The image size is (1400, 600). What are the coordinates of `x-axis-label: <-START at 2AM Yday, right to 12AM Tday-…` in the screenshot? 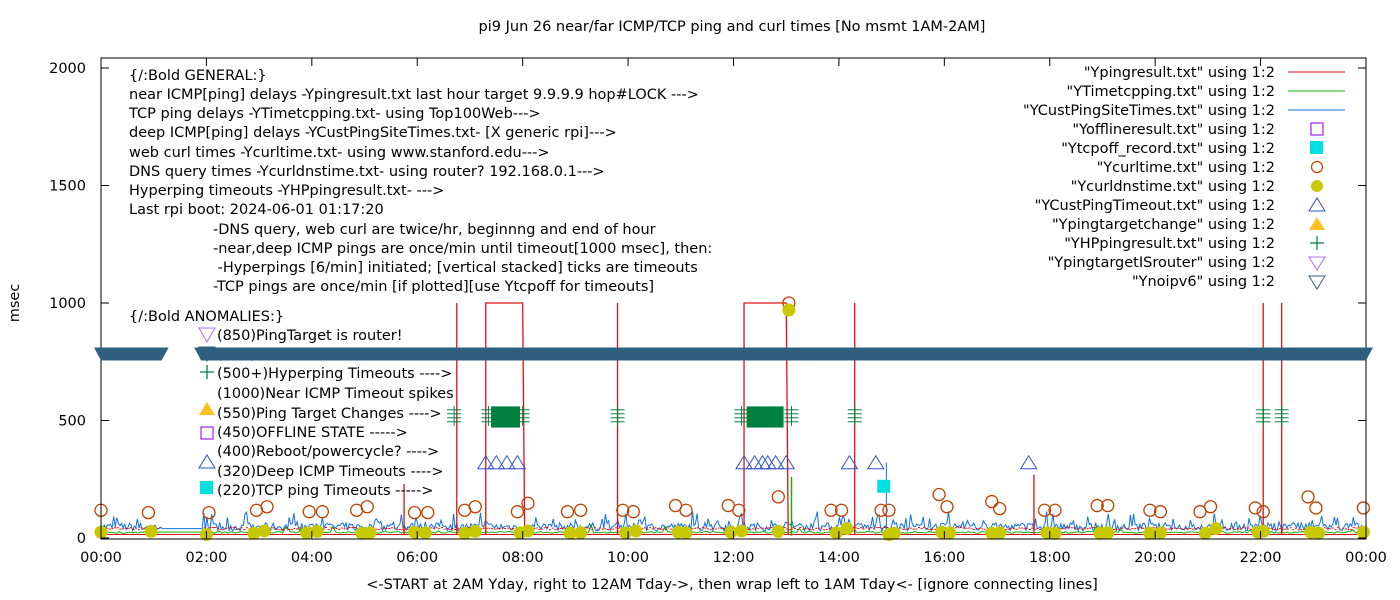 It's located at (732, 585).